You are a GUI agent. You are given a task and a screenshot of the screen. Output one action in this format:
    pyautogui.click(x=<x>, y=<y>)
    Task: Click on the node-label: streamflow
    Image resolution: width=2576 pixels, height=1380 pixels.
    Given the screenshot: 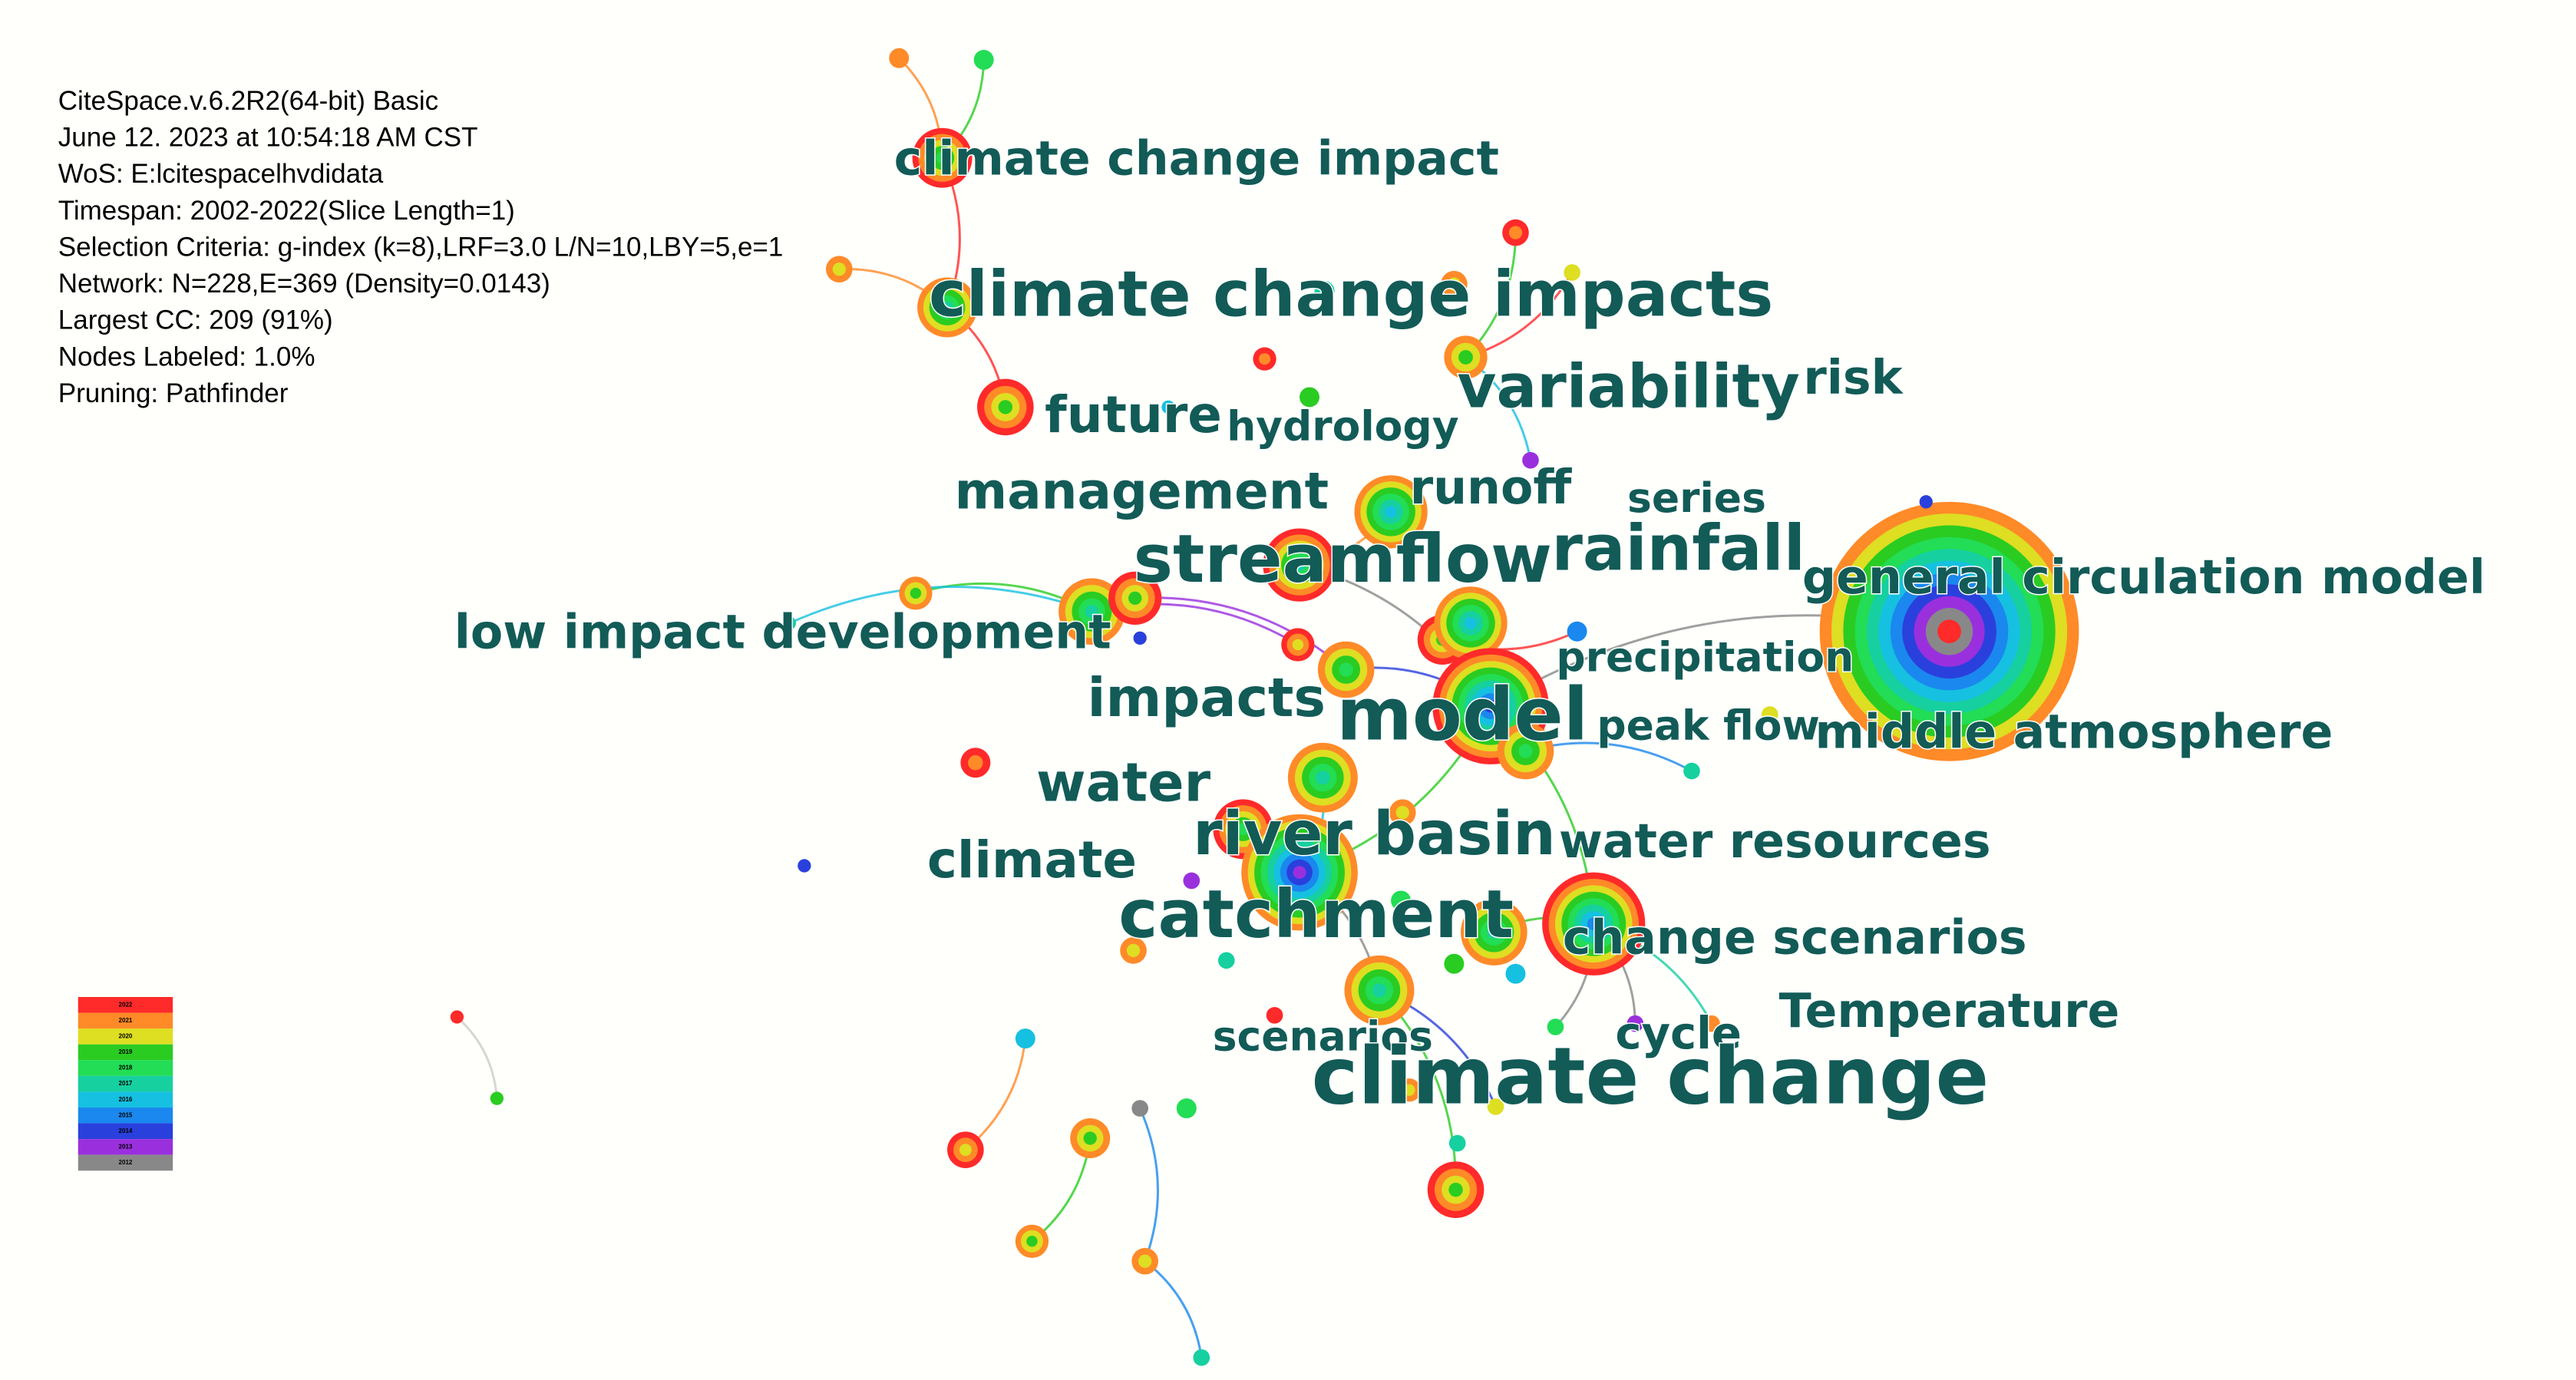 What is the action you would take?
    pyautogui.click(x=1343, y=559)
    